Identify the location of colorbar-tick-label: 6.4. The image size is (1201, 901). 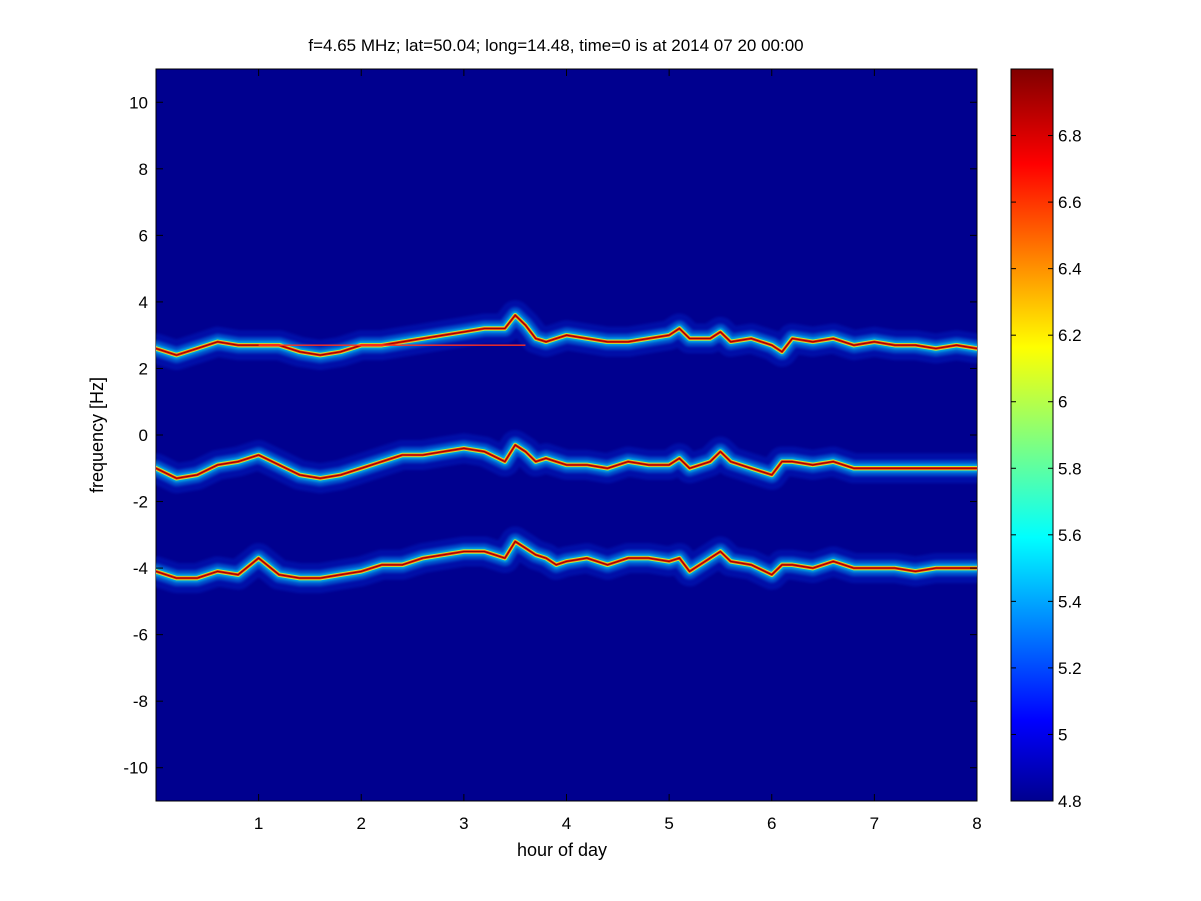
(1070, 269).